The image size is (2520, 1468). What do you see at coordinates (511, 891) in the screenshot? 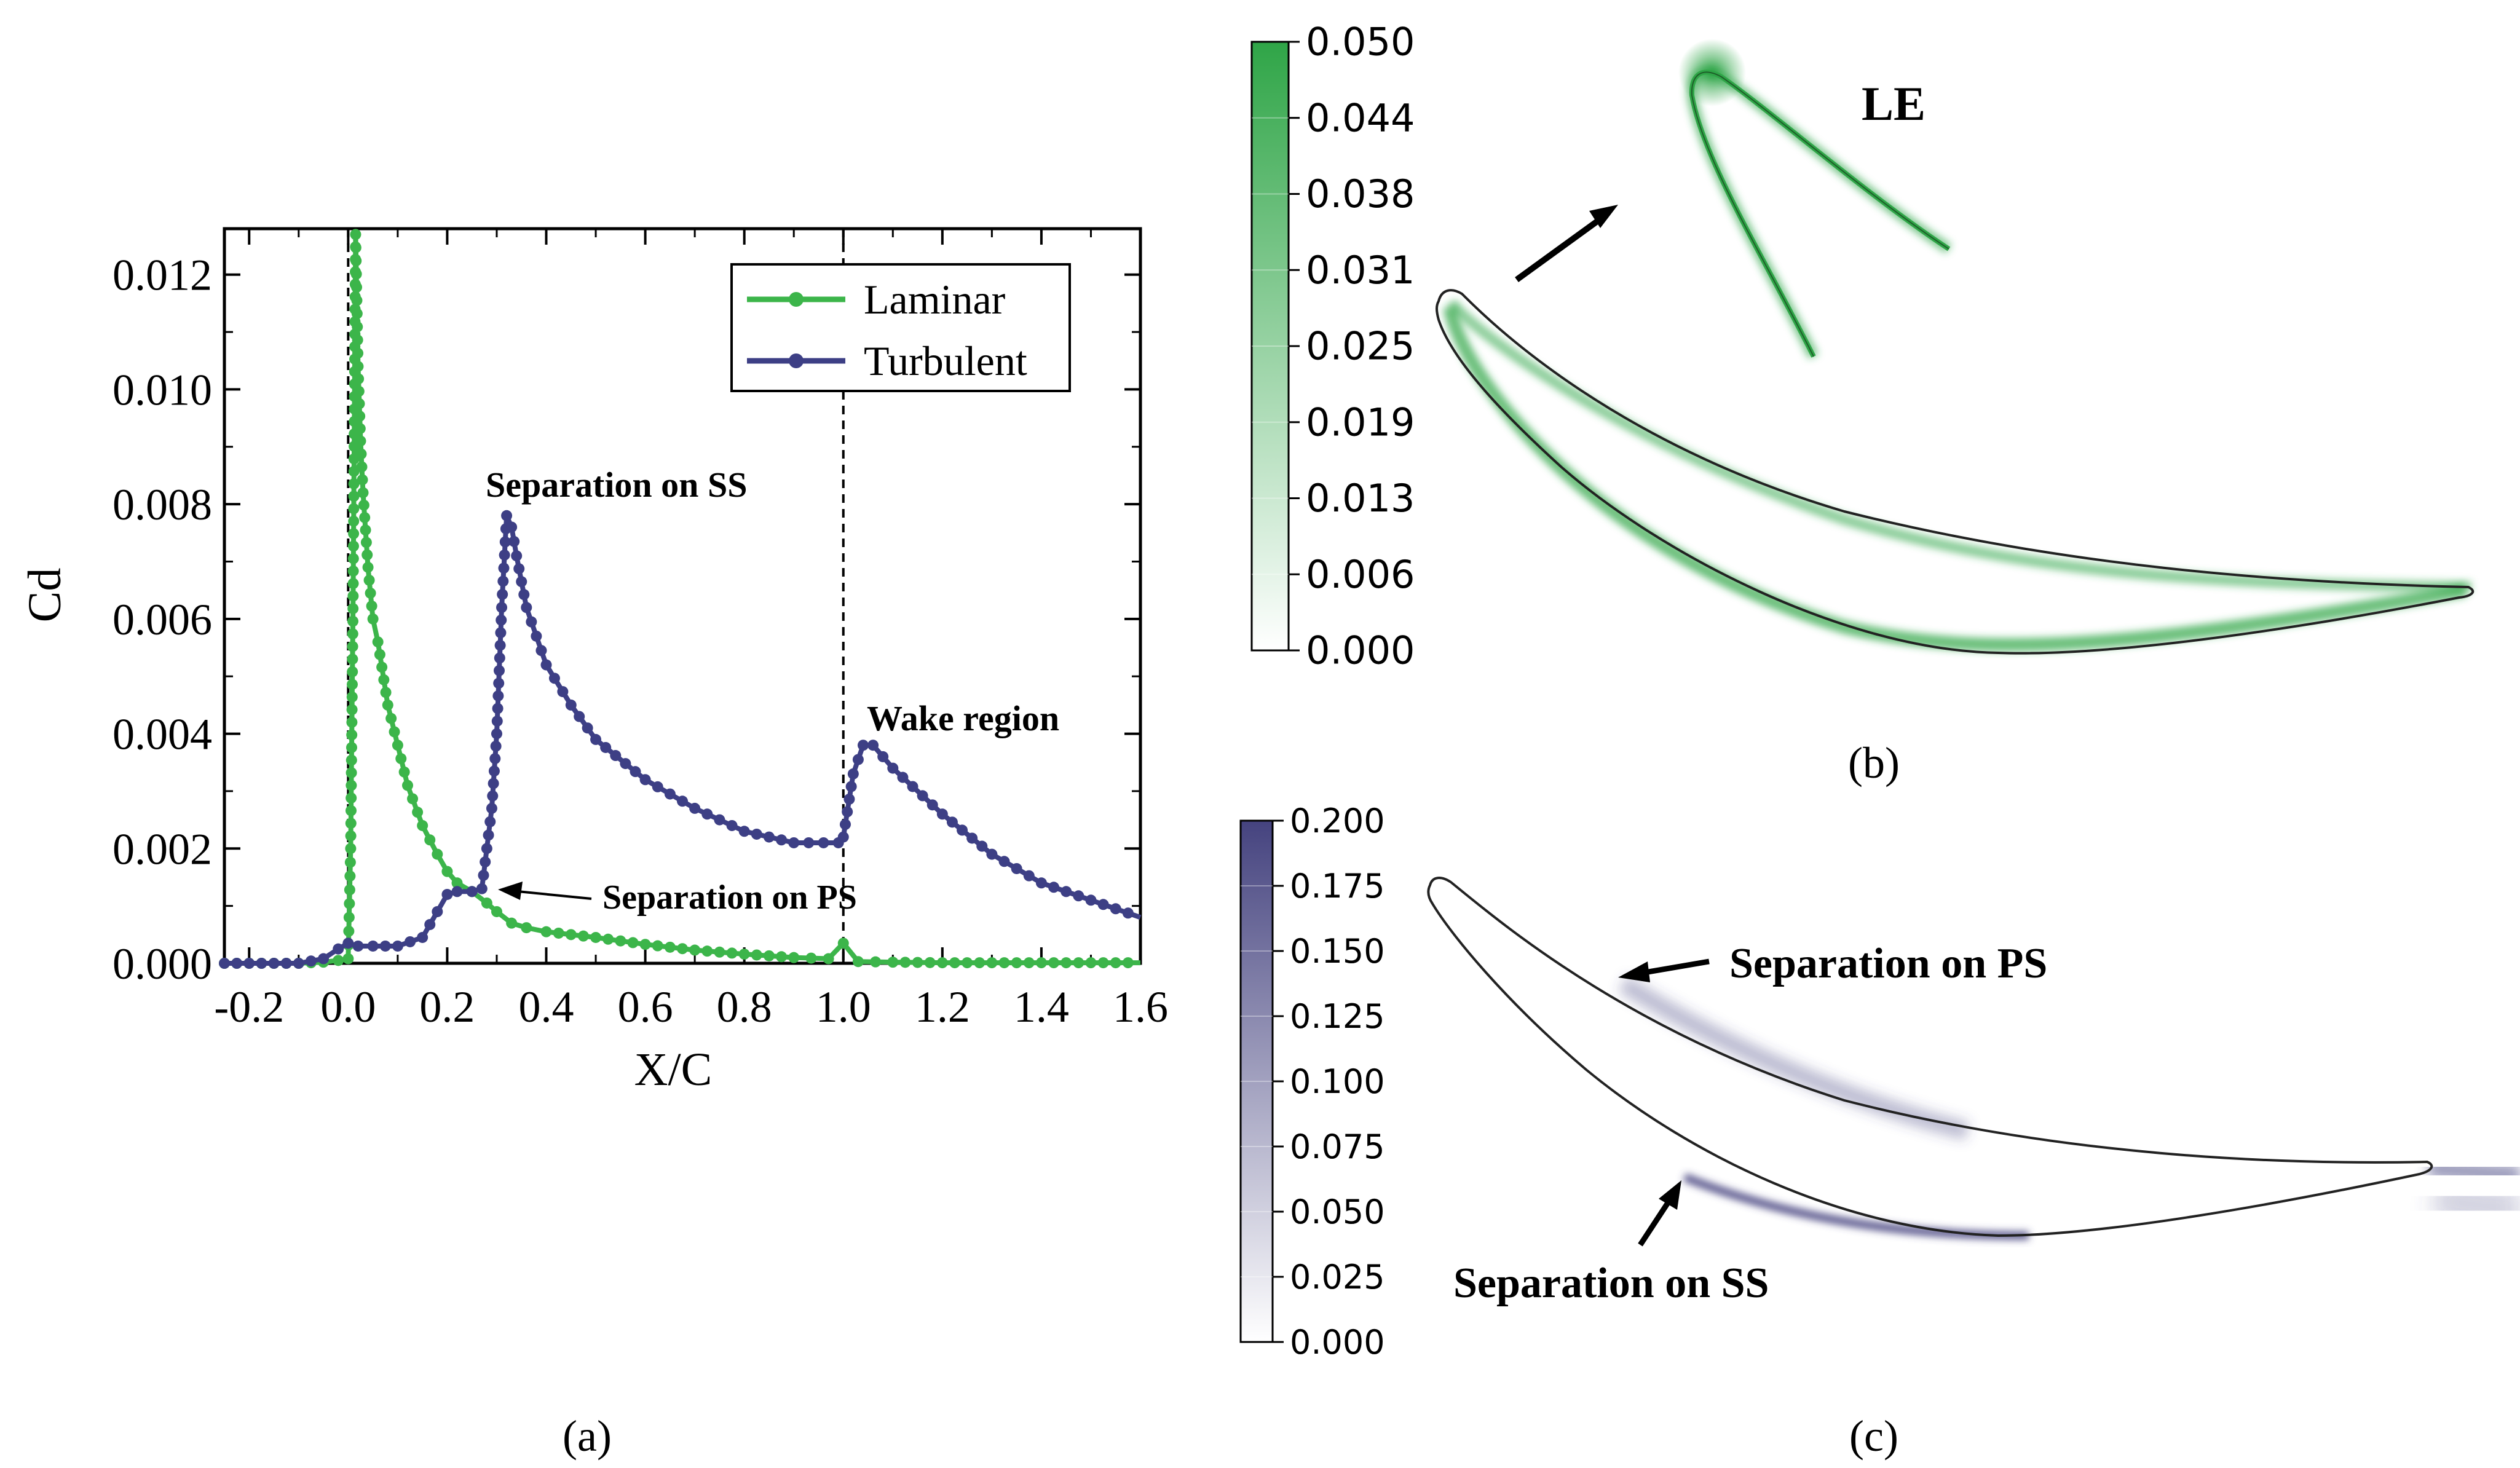
I see `annotation-arrowhead-ps` at bounding box center [511, 891].